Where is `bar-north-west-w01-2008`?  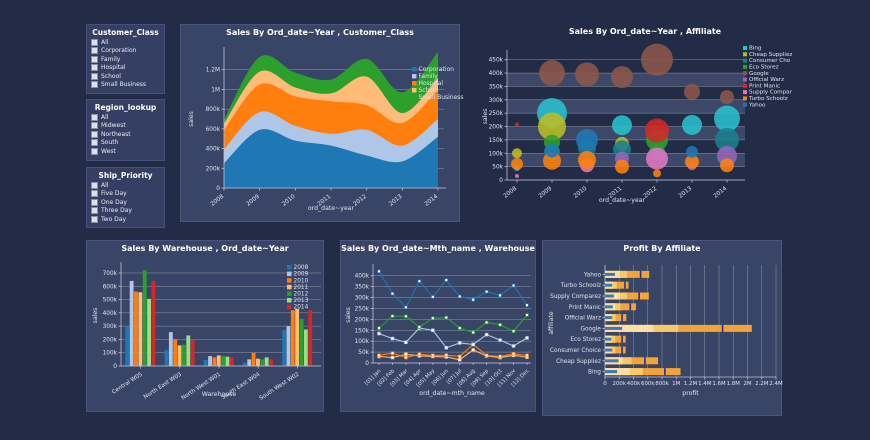 bar-north-west-w01-2008 is located at coordinates (205, 363).